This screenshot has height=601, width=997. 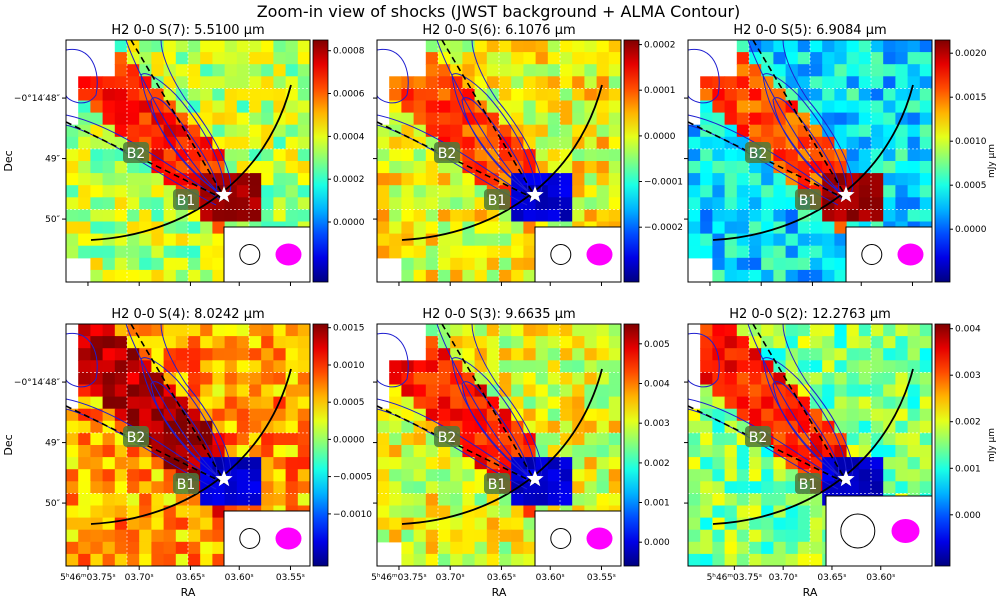 I want to click on axes-frame, so click(x=499, y=445).